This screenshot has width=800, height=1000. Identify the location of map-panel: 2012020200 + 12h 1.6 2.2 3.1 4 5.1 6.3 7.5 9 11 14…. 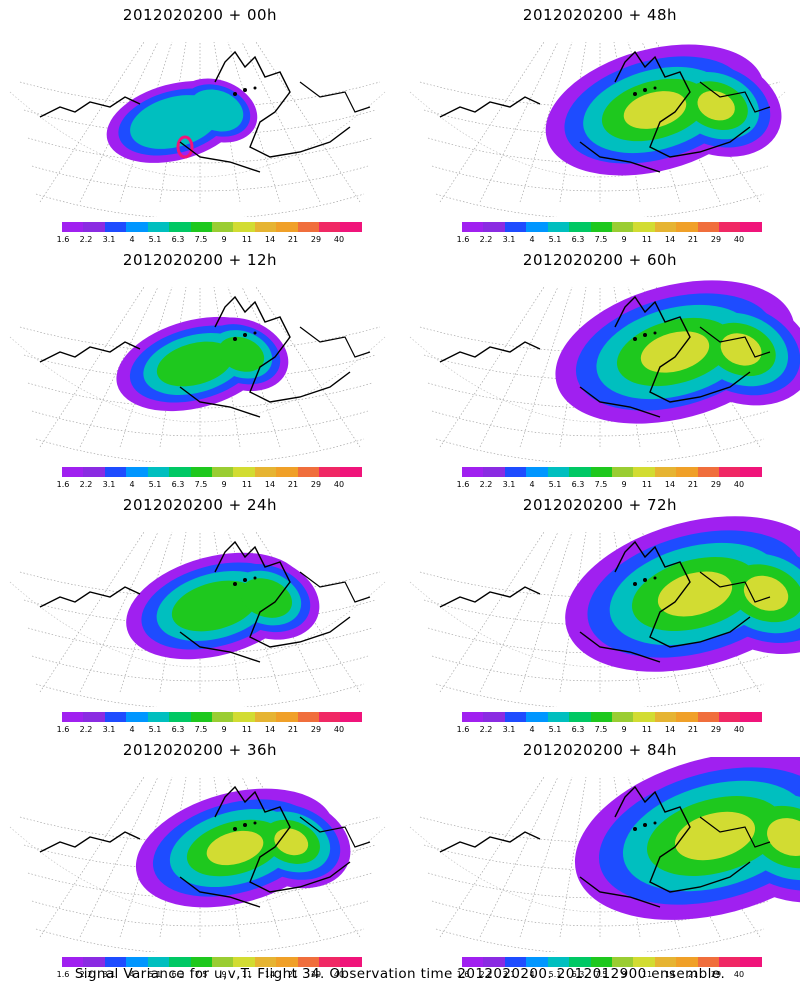
(200, 367).